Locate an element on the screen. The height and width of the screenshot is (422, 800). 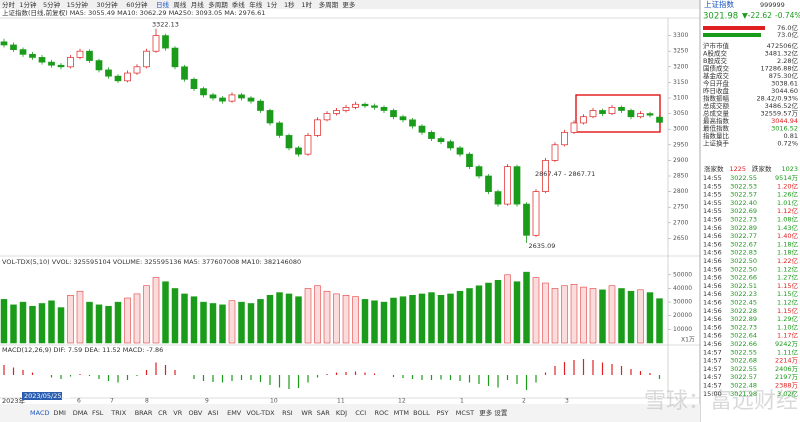
tick-volume: 1.11亿 is located at coordinates (787, 351).